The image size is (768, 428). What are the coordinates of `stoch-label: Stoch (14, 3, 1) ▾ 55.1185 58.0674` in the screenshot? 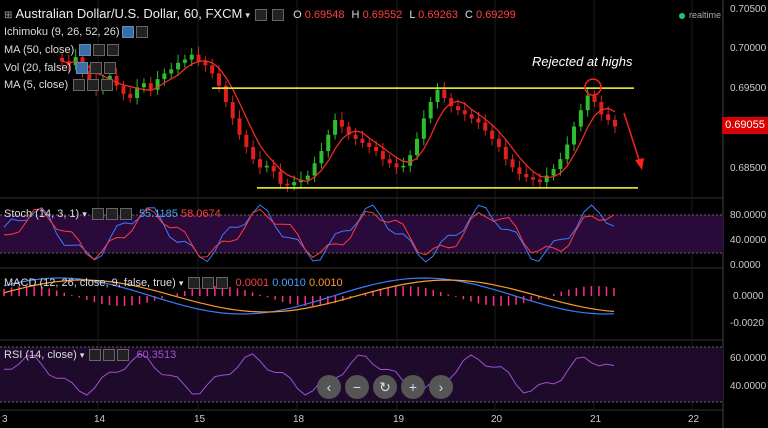 It's located at (112, 214).